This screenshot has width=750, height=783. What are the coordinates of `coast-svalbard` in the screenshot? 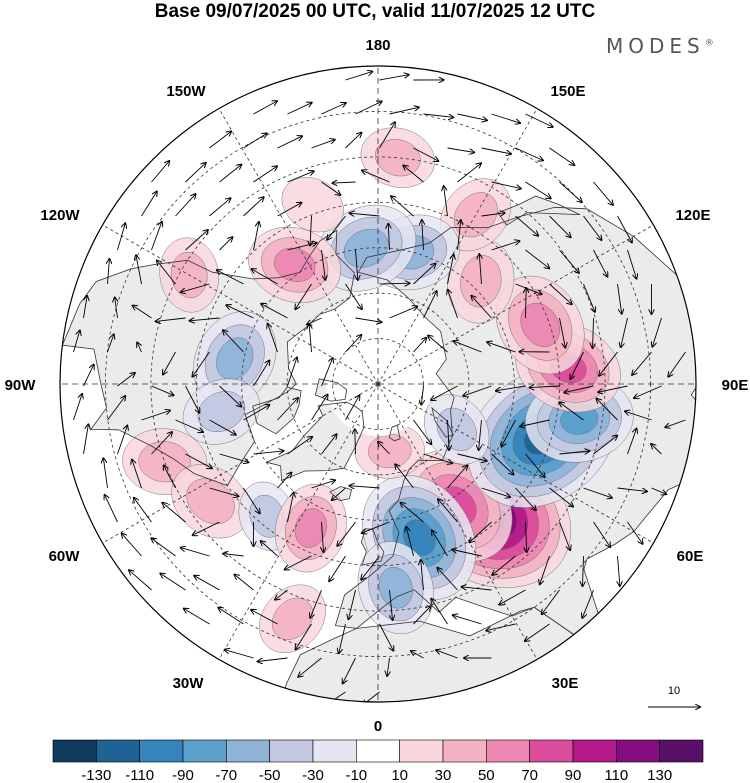 It's located at (394, 433).